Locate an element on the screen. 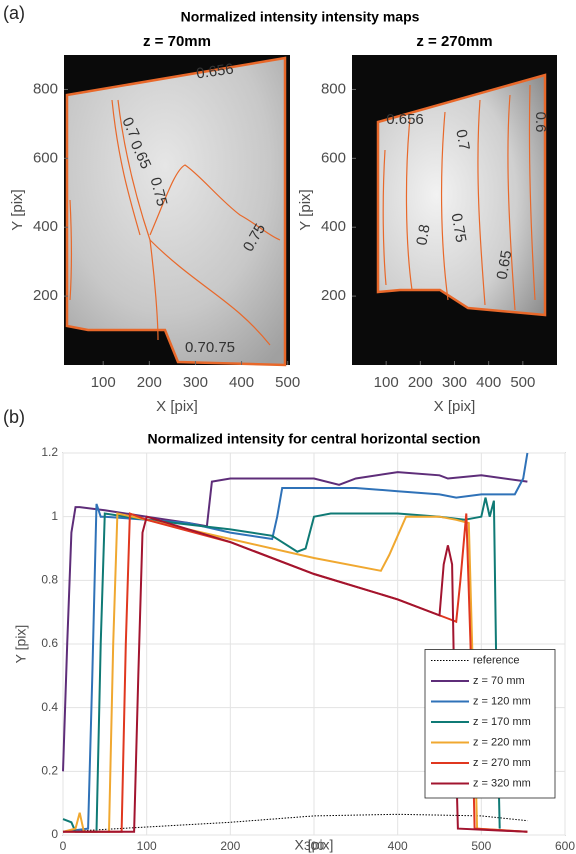 This screenshot has height=854, width=576. contour-label: 0.8 is located at coordinates (423, 234).